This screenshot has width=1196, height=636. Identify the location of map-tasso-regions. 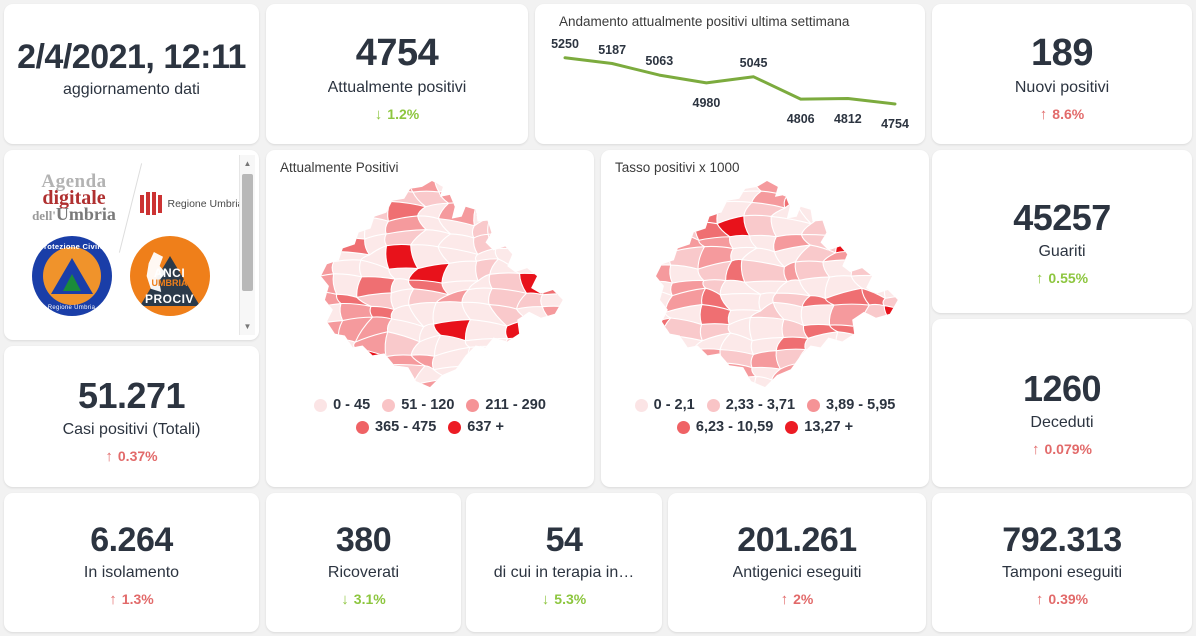
(765, 286).